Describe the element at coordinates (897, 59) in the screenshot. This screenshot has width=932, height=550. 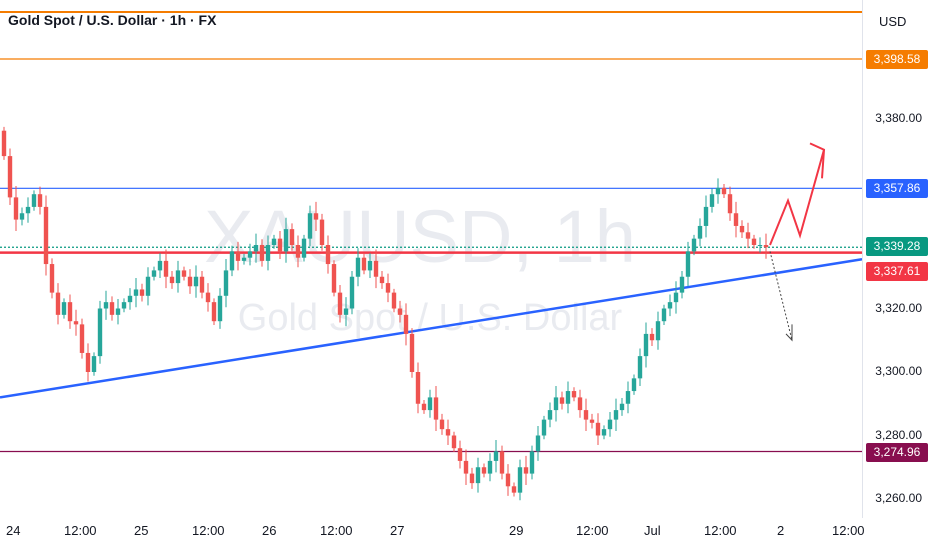
I see `price-badge-orange: 3,398.58` at that location.